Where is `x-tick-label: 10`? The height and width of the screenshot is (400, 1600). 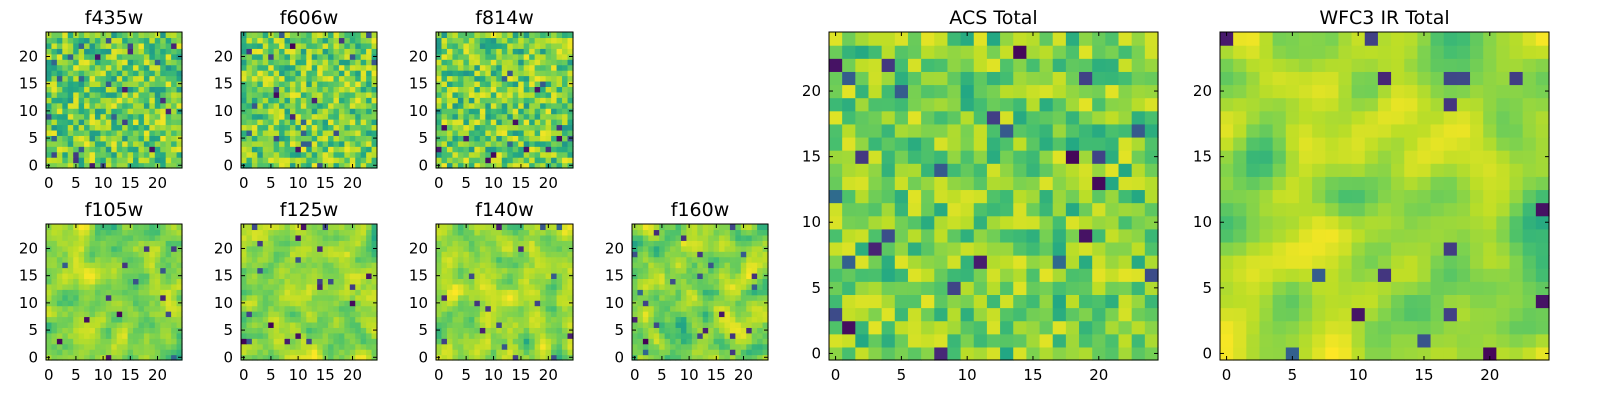 x-tick-label: 10 is located at coordinates (103, 183).